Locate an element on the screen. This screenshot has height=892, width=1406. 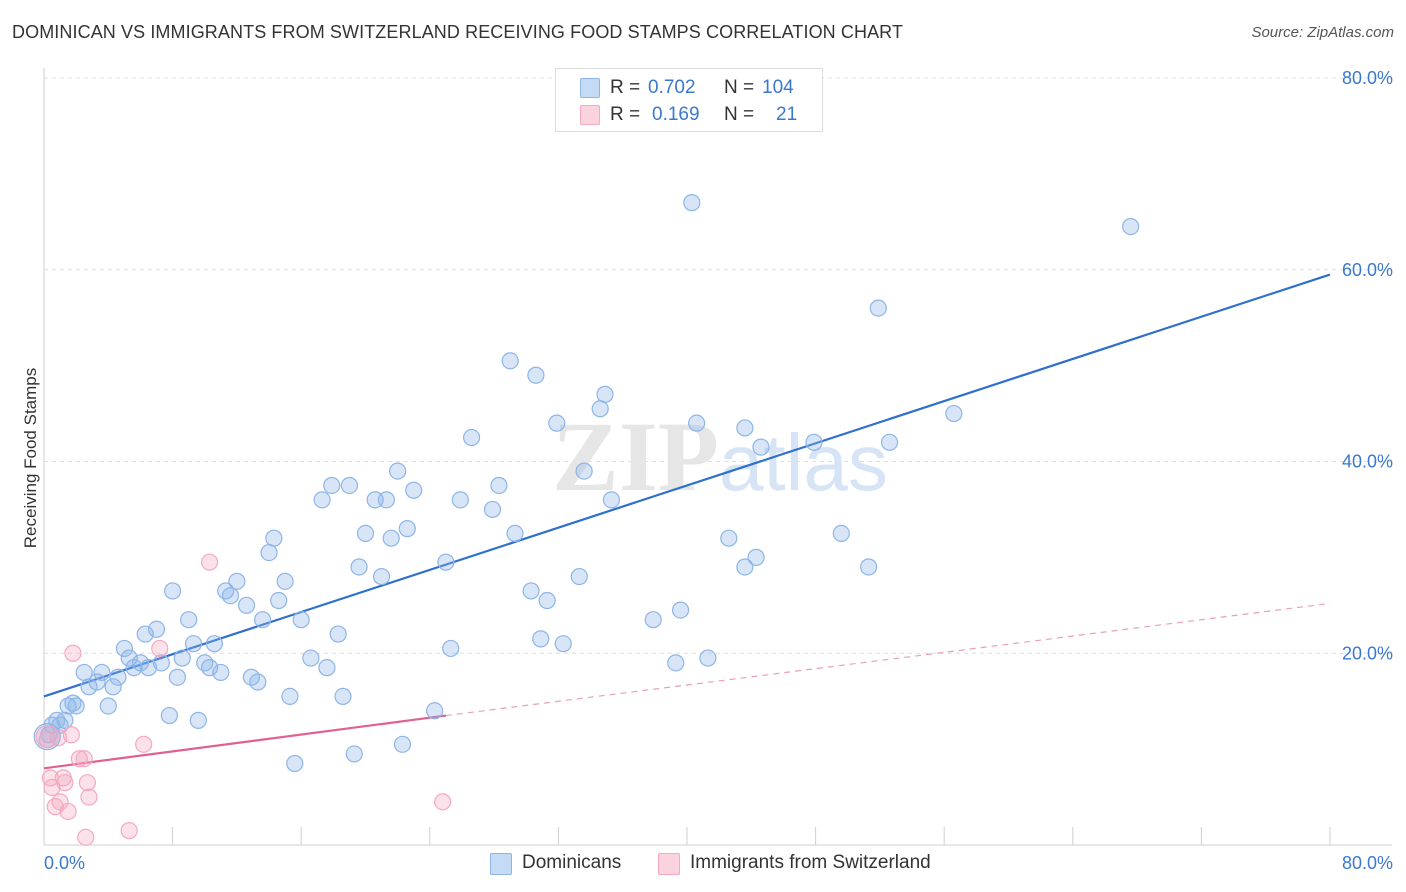
legend-r-value: 0.169 is located at coordinates (676, 114).